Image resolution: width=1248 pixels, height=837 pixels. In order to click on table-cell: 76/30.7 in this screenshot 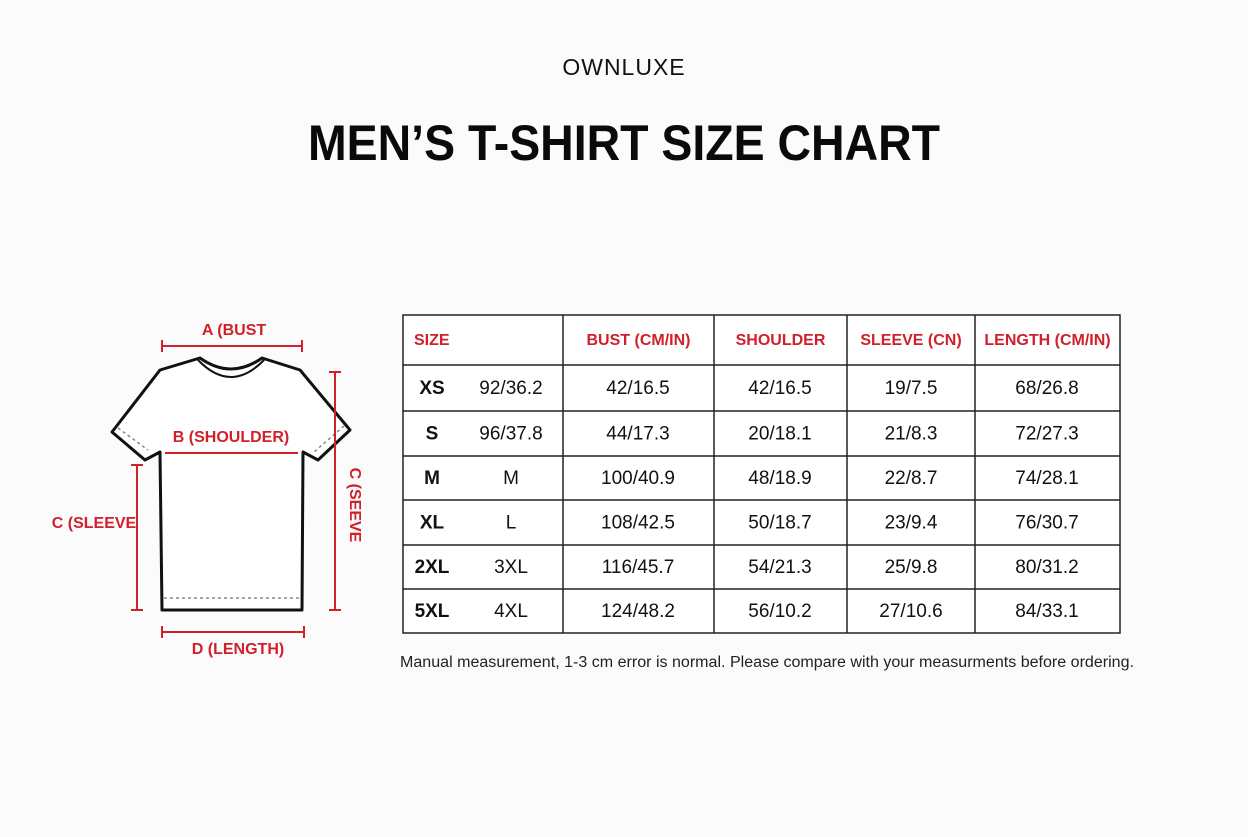, I will do `click(1046, 523)`.